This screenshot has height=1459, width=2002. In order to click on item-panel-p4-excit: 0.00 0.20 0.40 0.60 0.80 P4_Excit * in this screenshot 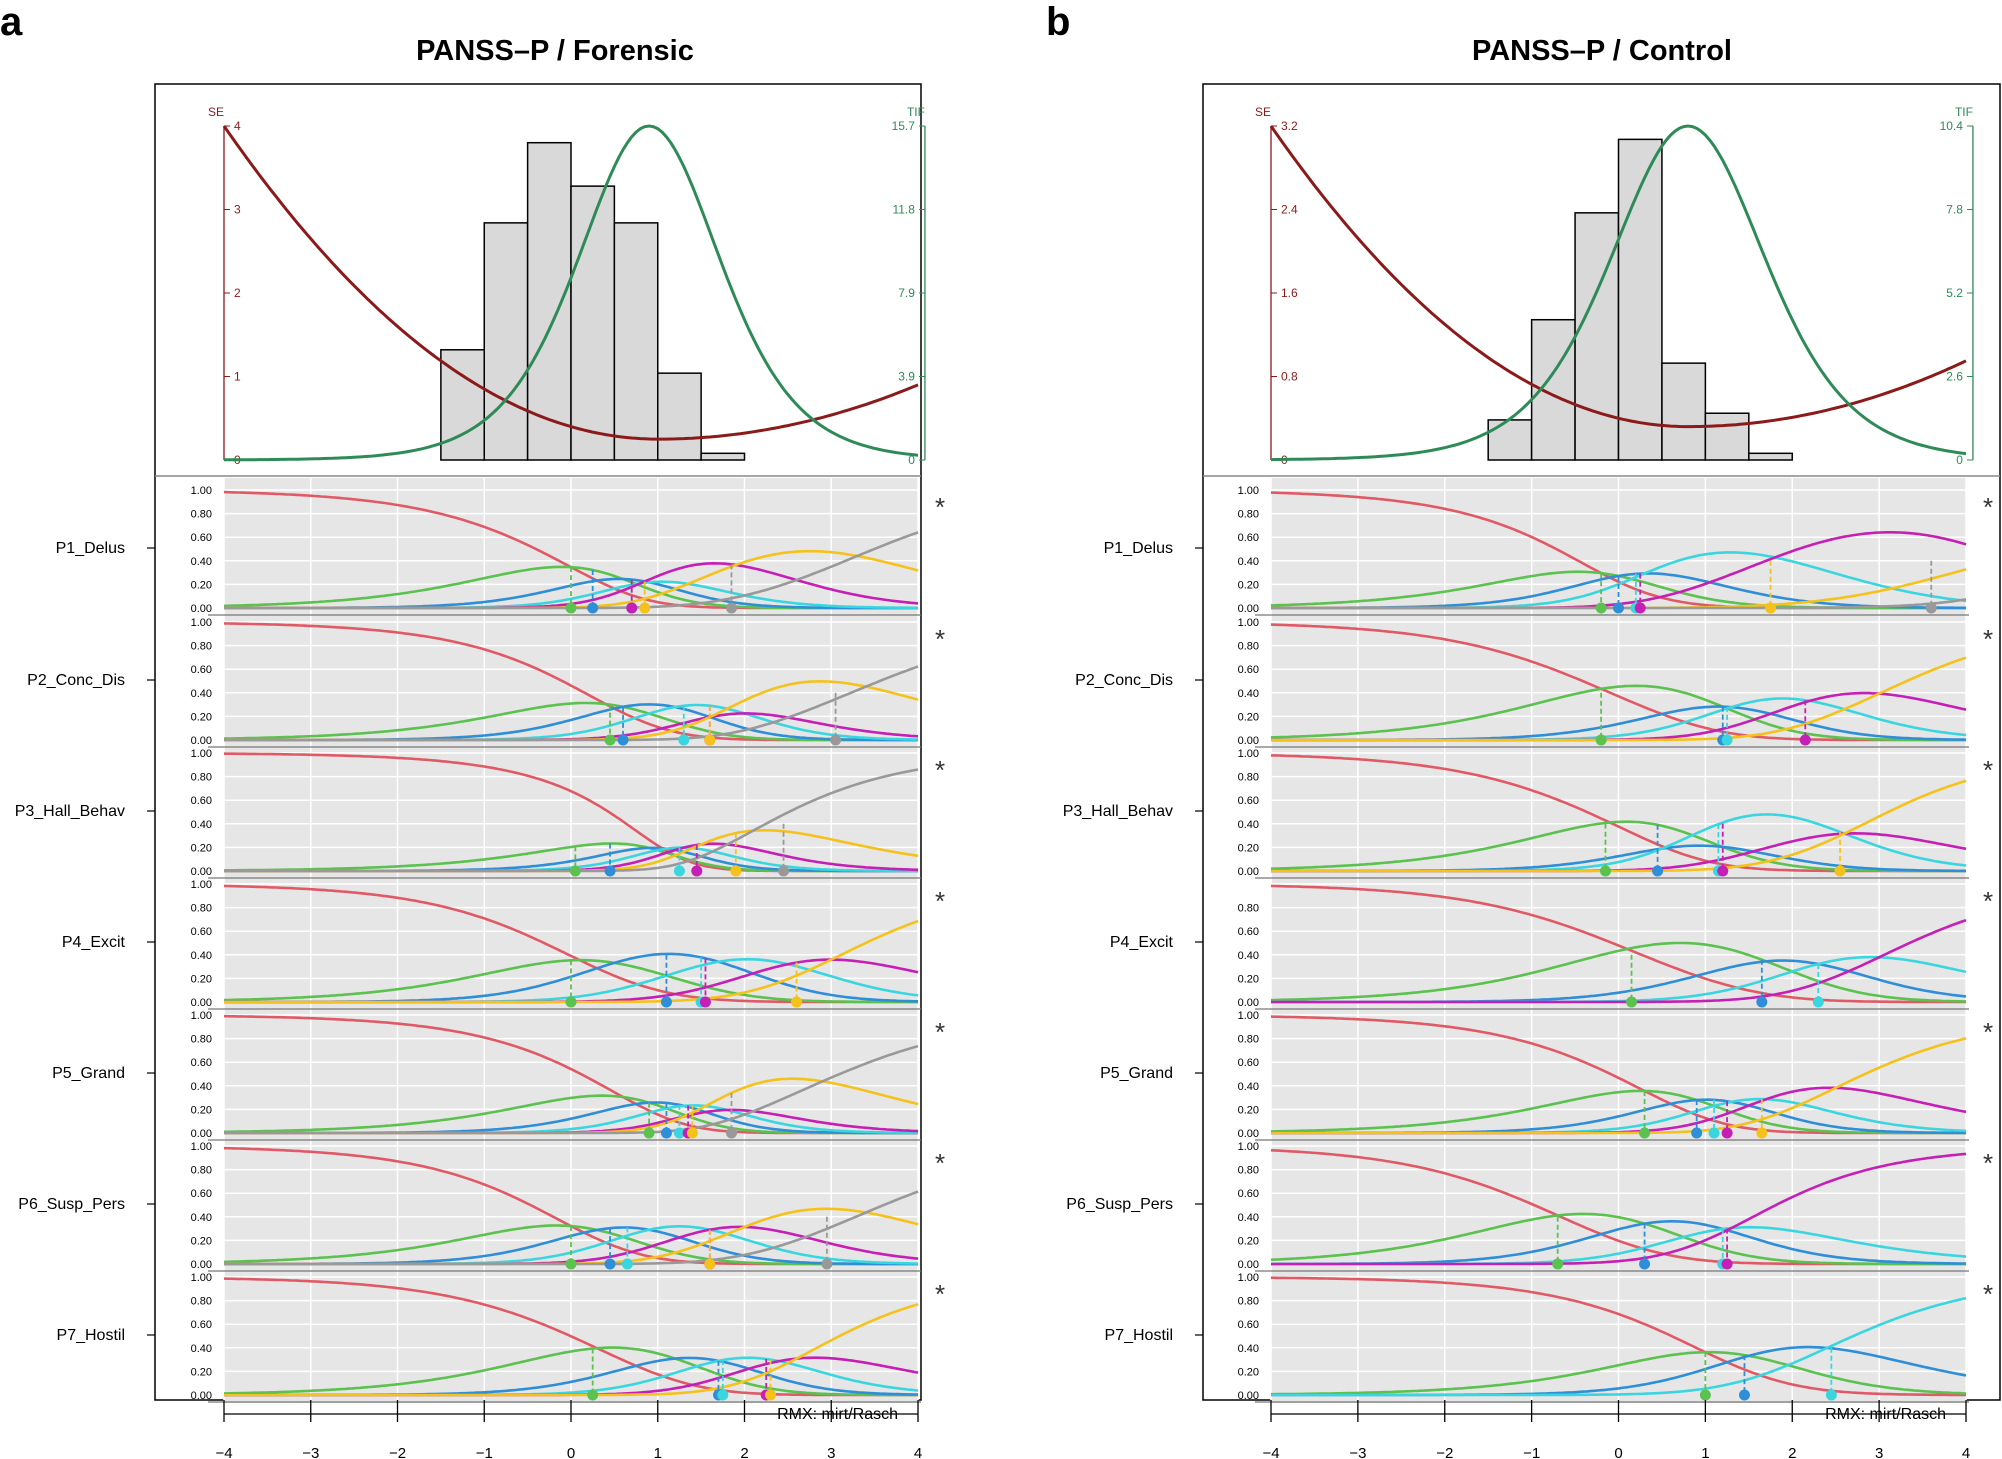, I will do `click(1551, 944)`.